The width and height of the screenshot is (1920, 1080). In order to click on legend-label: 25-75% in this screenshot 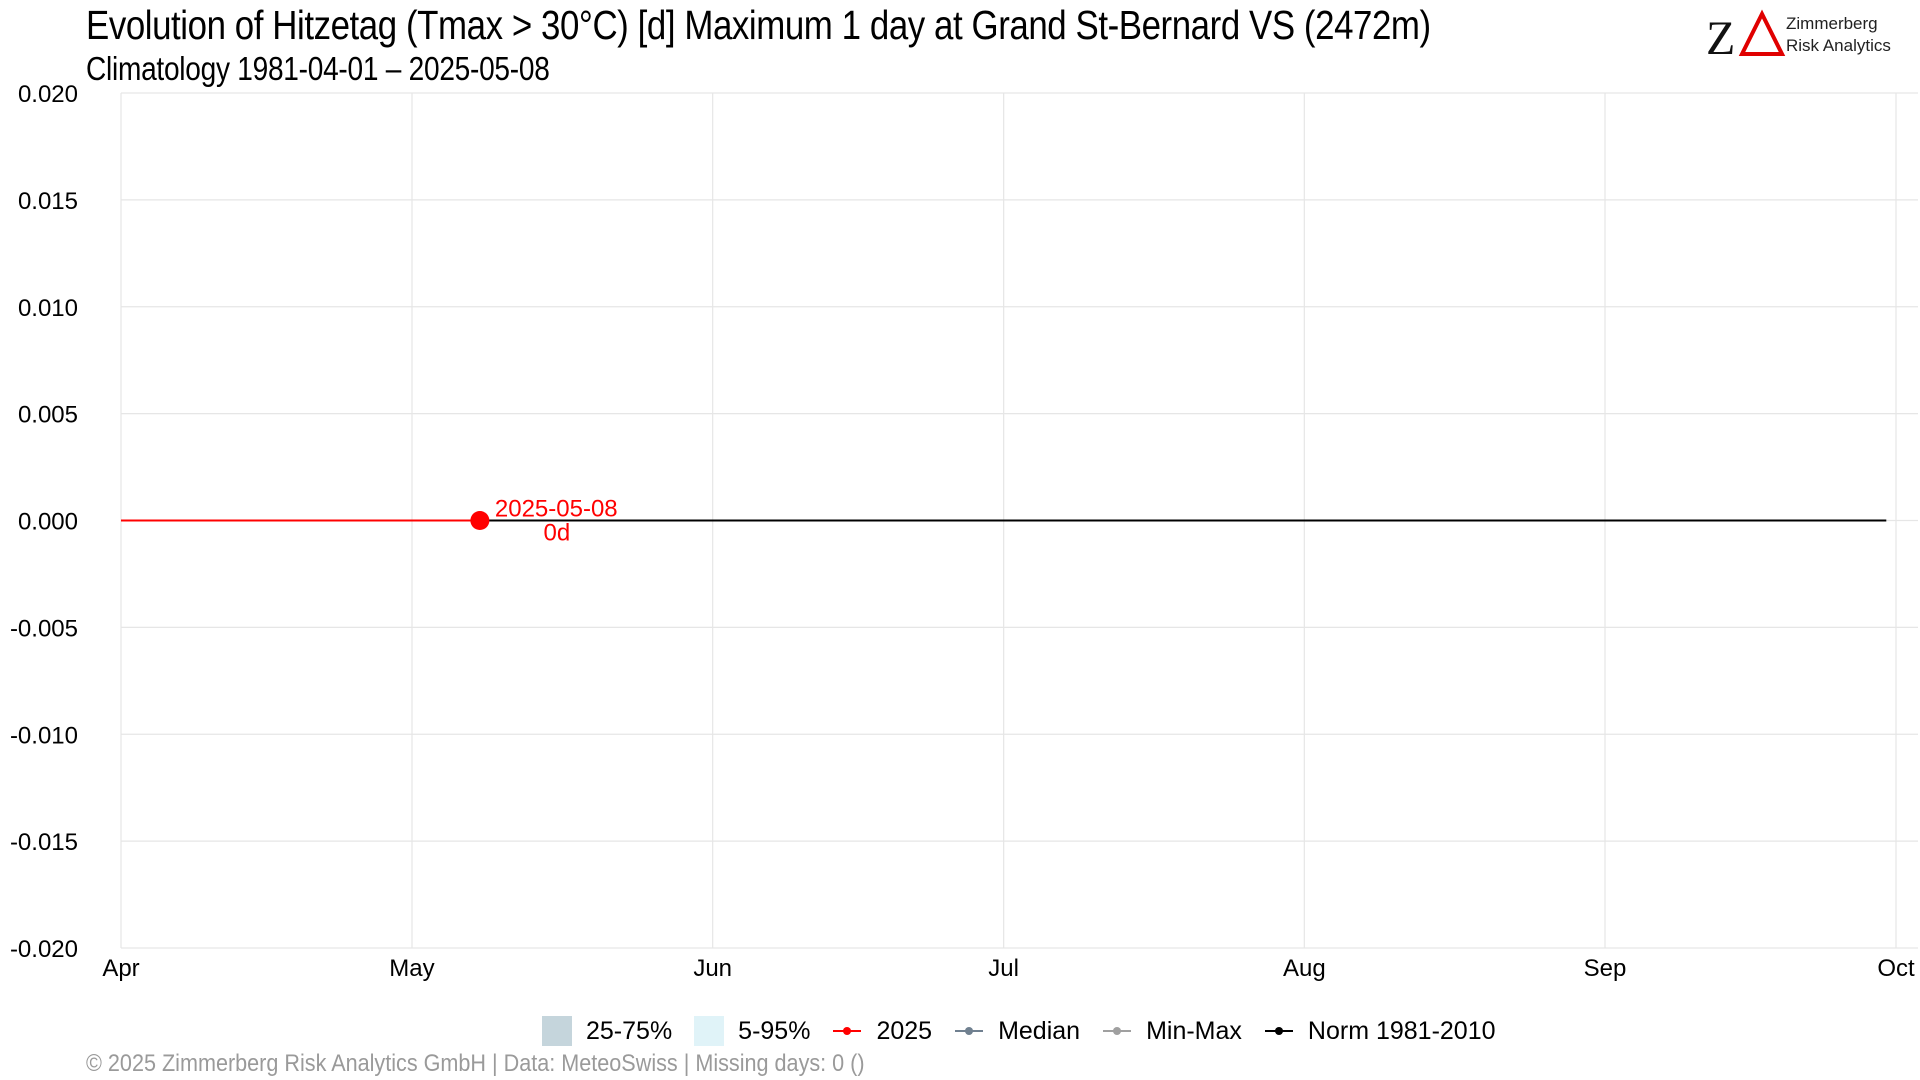, I will do `click(629, 1030)`.